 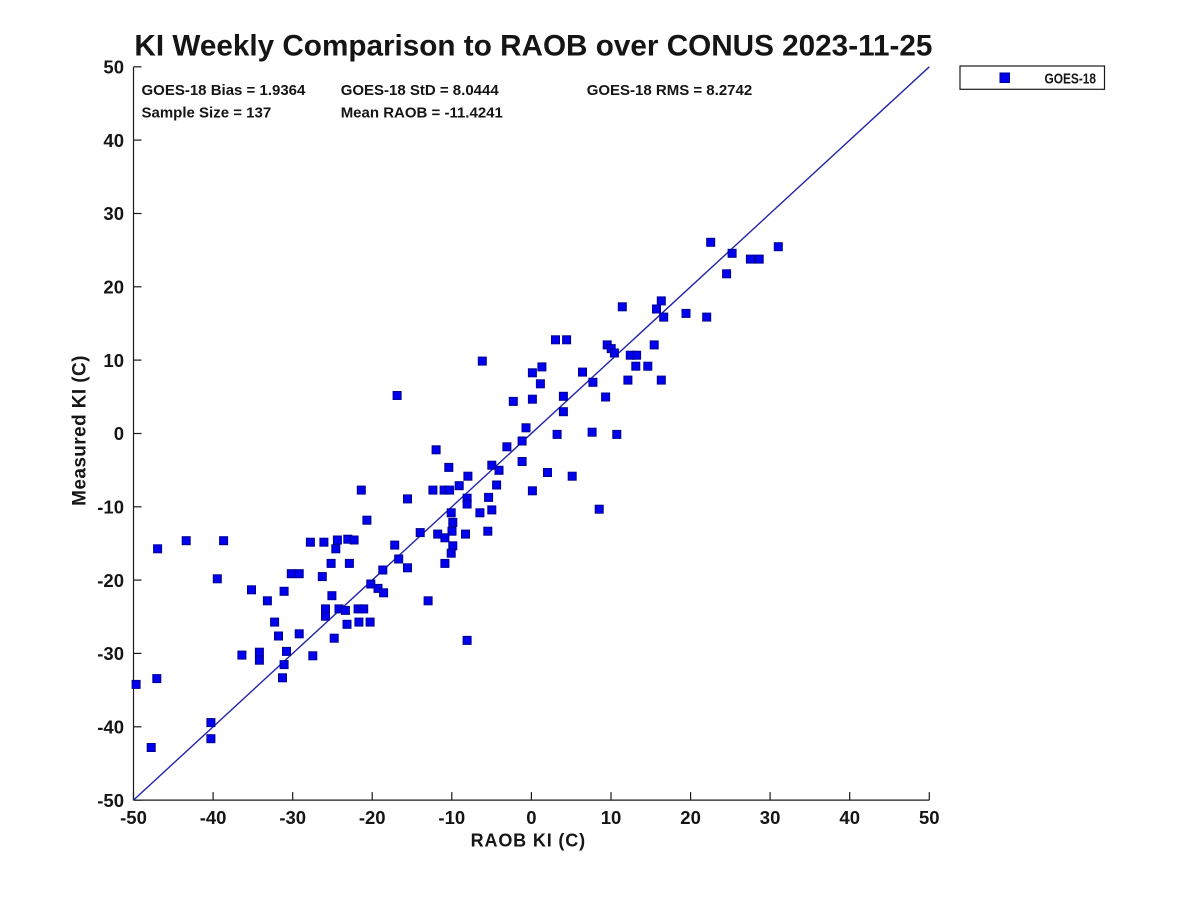 What do you see at coordinates (1071, 78) in the screenshot?
I see `svg-text: GOES-18` at bounding box center [1071, 78].